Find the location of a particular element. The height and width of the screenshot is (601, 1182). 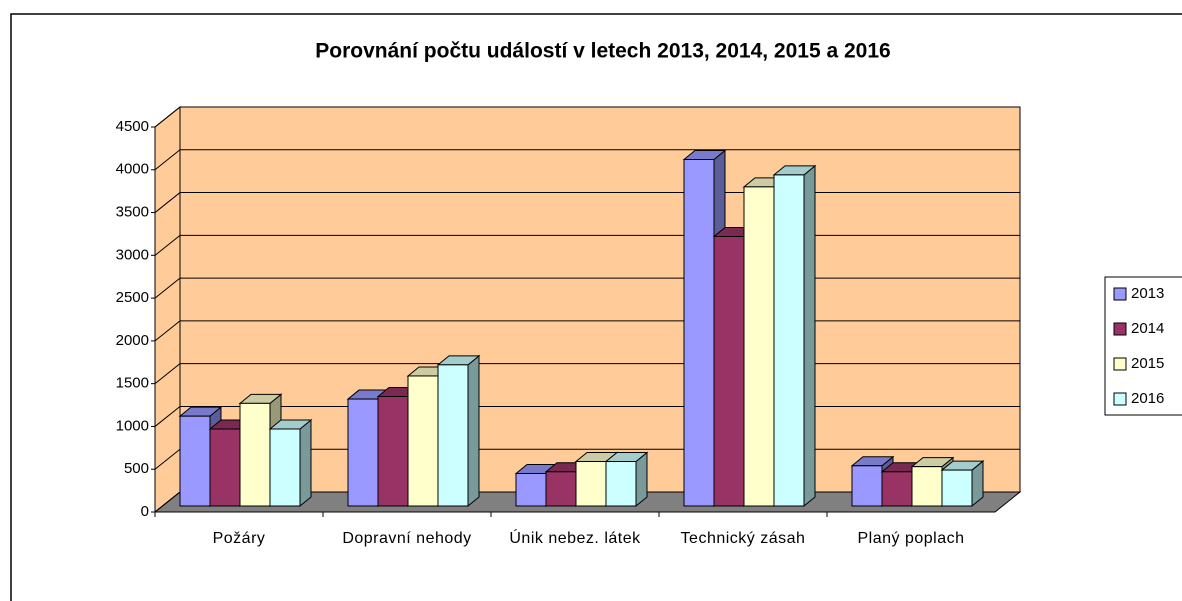

y-tick-label: 2500 is located at coordinates (132, 297).